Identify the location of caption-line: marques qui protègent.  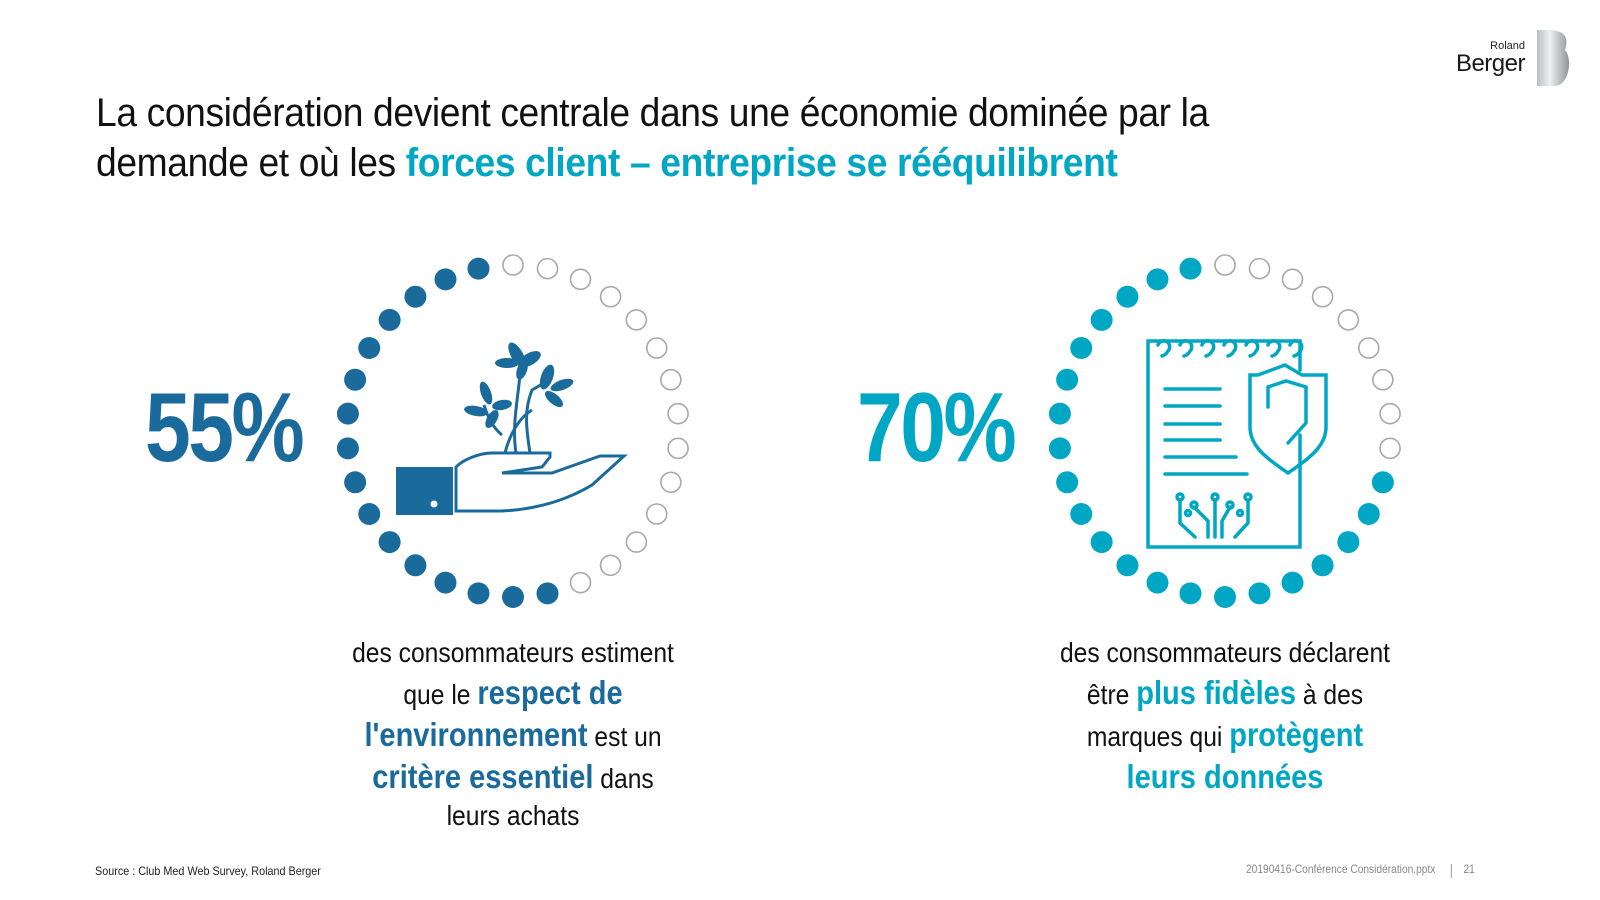
(1224, 736).